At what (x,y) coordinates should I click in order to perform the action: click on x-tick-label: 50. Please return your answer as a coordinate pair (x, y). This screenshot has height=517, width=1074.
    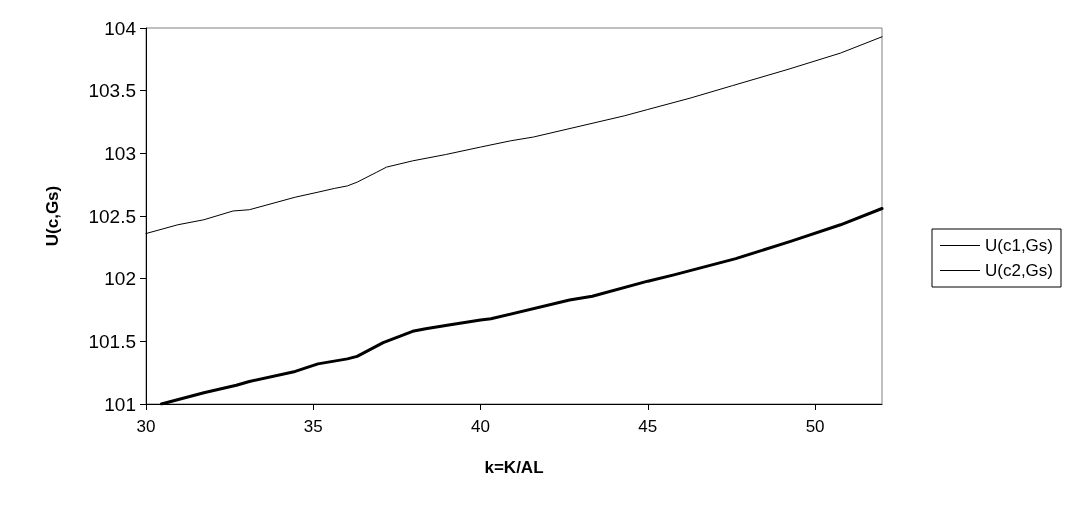
    Looking at the image, I should click on (815, 426).